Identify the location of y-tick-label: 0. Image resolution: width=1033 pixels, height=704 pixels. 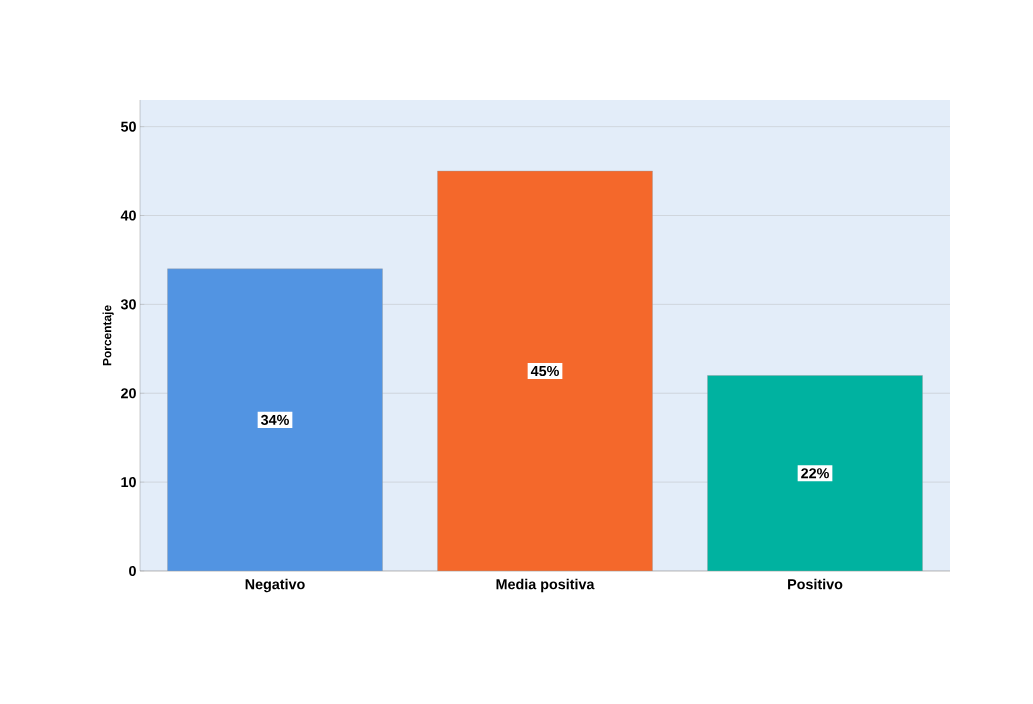
(132, 571).